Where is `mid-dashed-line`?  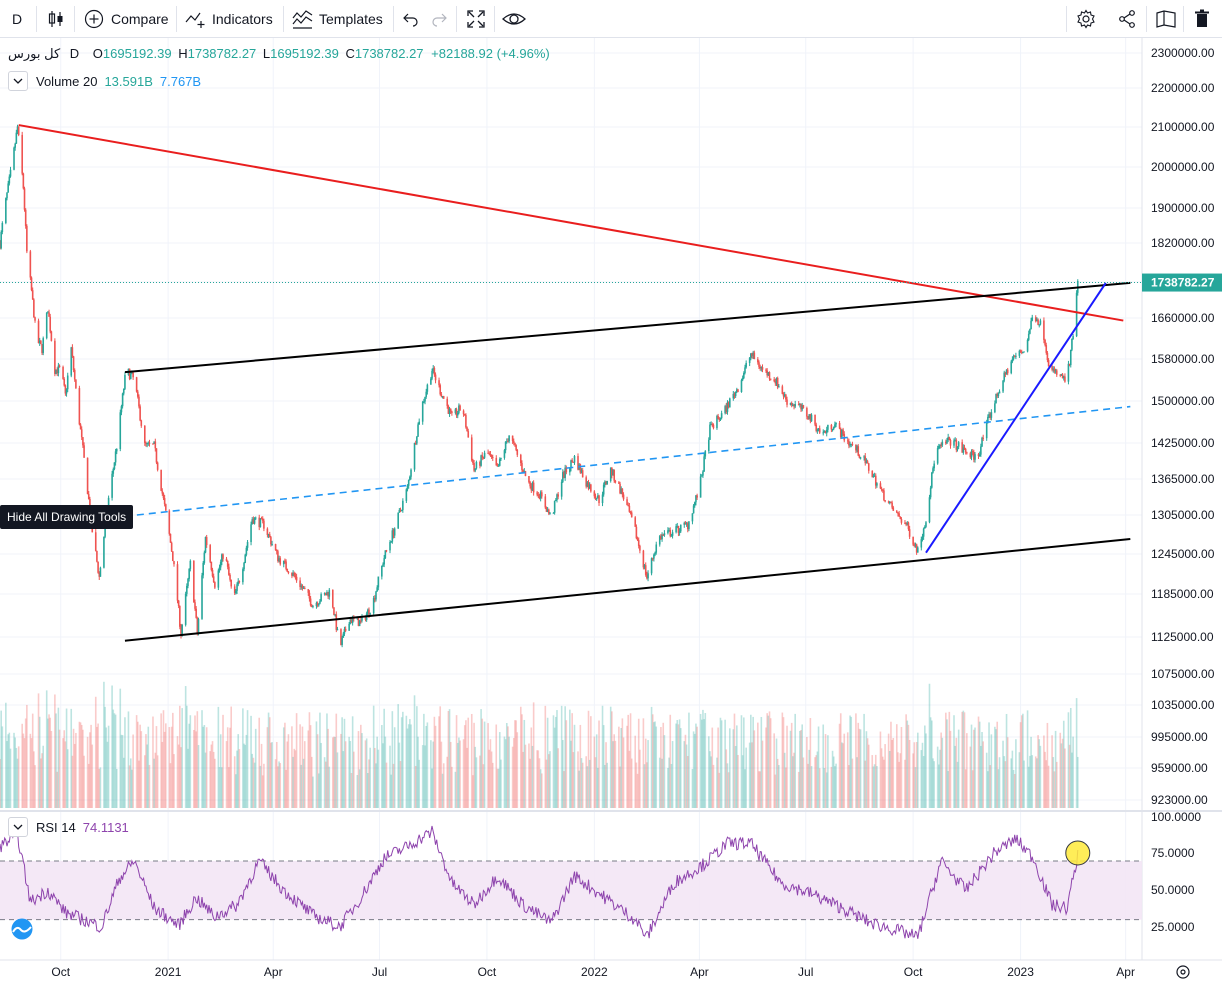
mid-dashed-line is located at coordinates (627, 461).